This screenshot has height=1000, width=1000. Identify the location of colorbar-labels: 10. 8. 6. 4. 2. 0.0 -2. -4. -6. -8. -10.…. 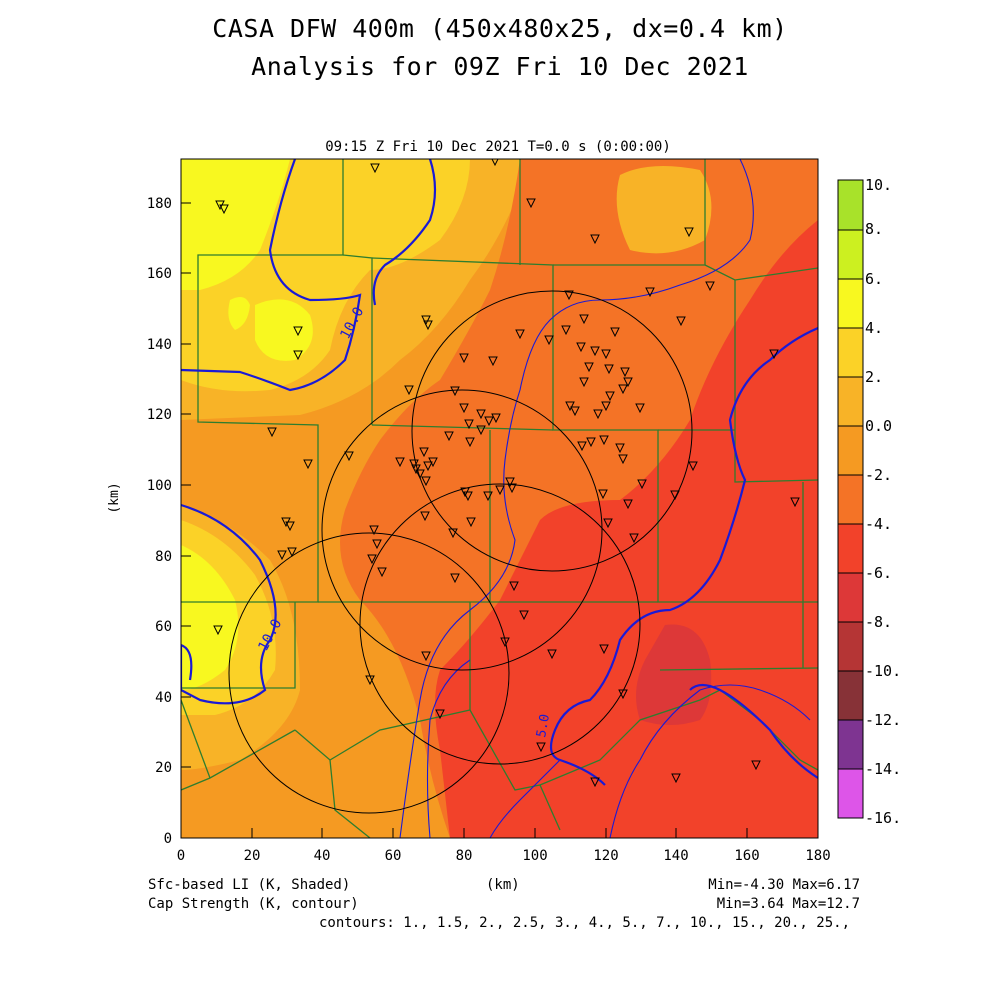
(883, 501).